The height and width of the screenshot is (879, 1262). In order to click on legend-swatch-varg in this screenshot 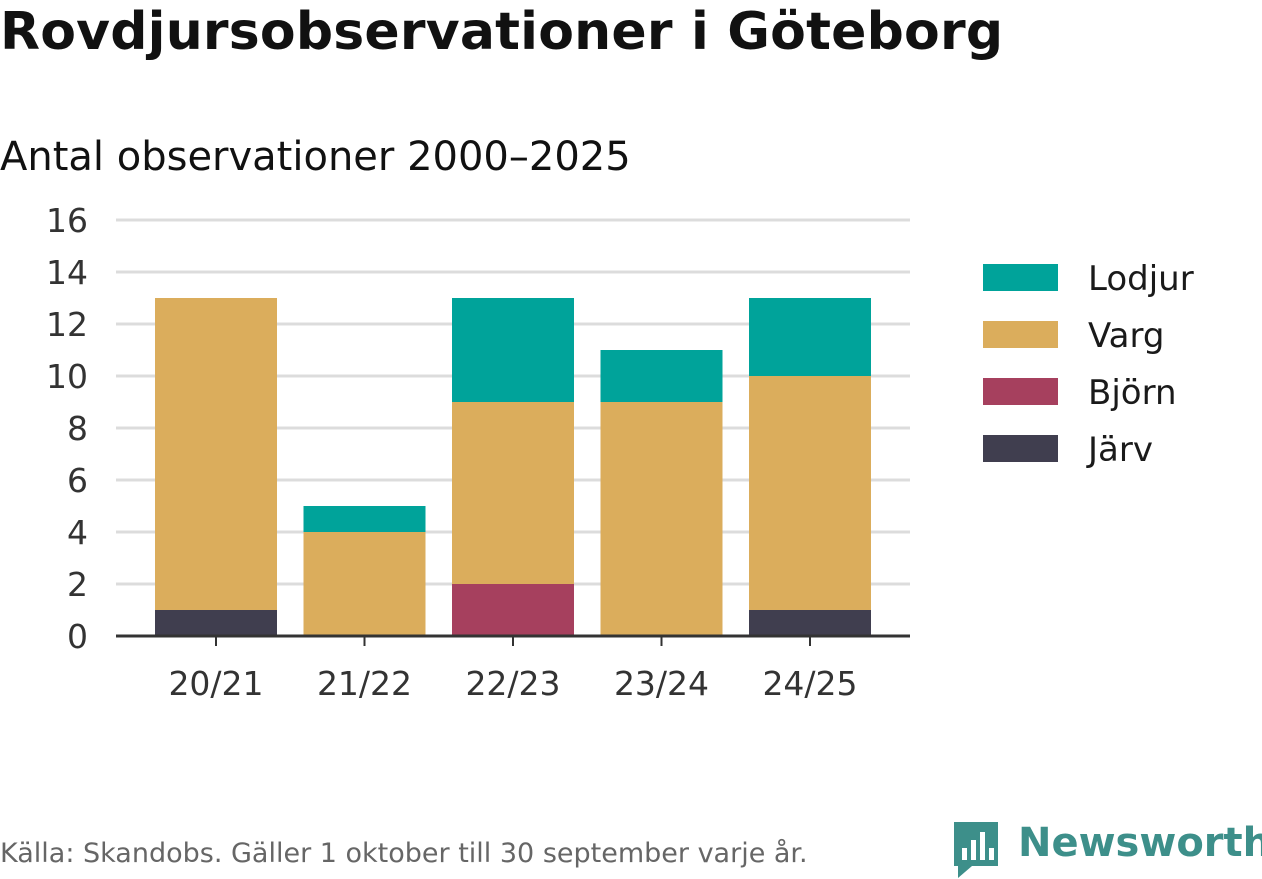, I will do `click(1020, 334)`.